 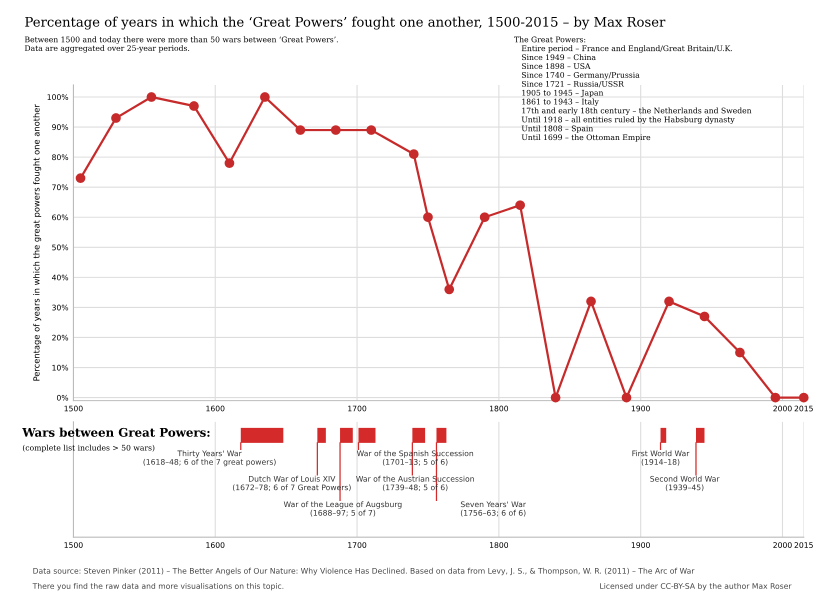 I want to click on chart-title: Wars between Great Powers:, so click(x=116, y=432).